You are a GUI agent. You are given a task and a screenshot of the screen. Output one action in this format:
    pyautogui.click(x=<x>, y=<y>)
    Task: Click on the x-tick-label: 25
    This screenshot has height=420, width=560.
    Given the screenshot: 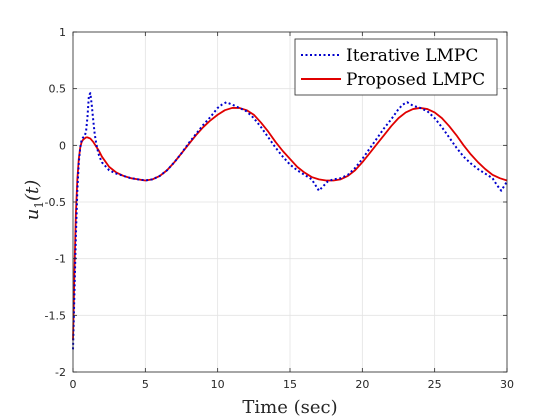 What is the action you would take?
    pyautogui.click(x=435, y=384)
    